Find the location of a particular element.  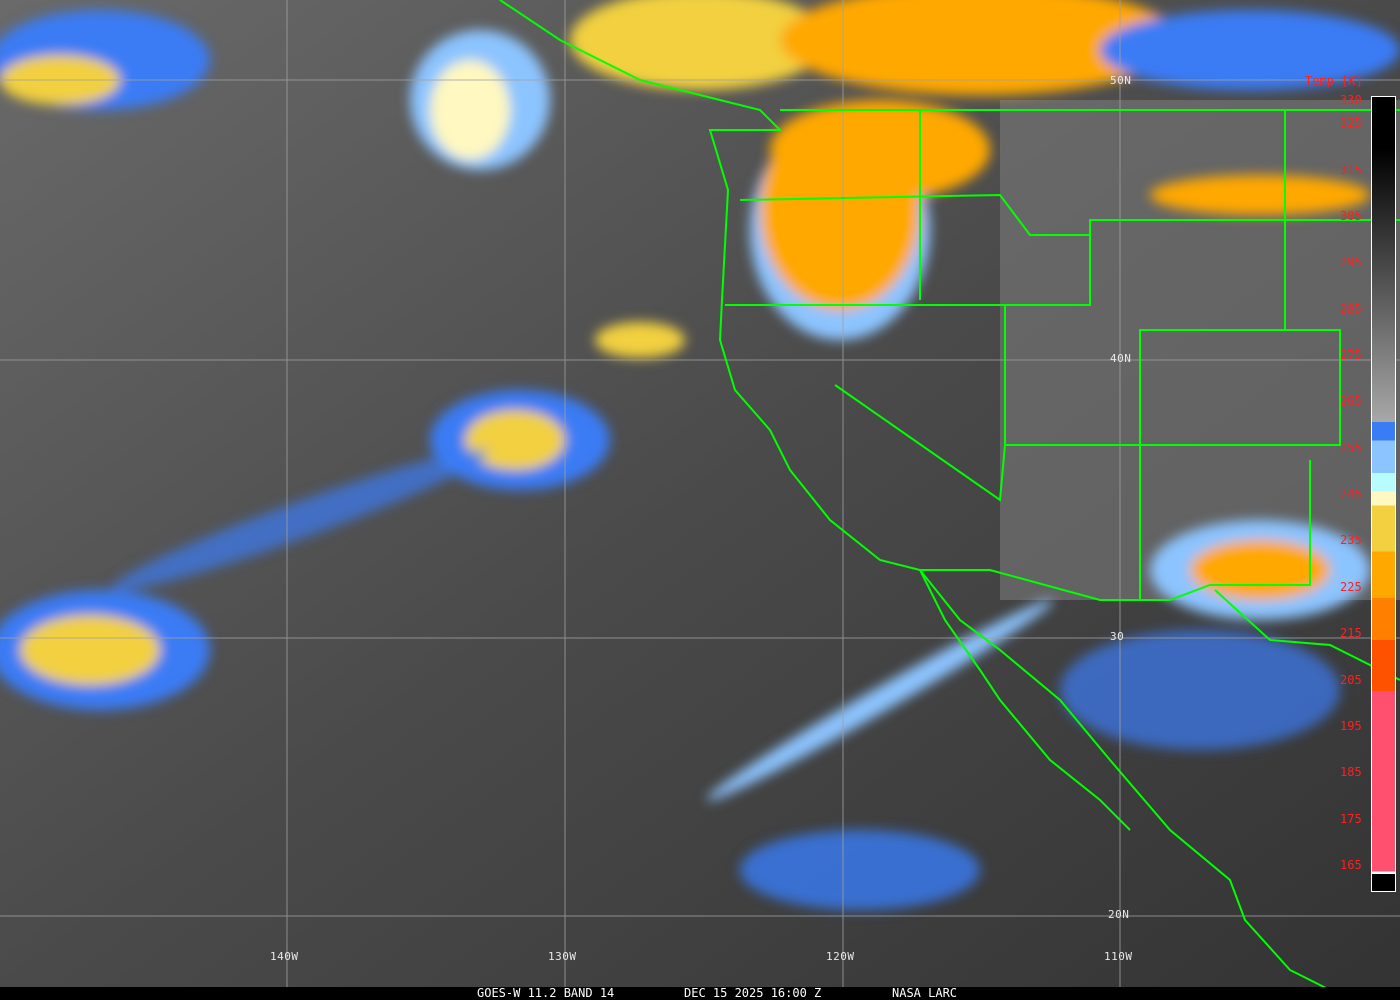

colorbar-tick-label: 295 is located at coordinates (1351, 262).